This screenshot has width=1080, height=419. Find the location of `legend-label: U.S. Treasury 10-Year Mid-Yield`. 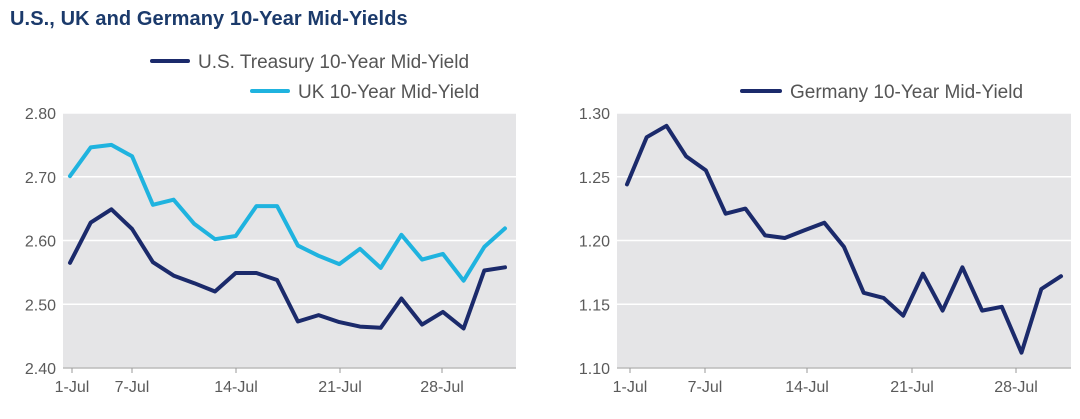

legend-label: U.S. Treasury 10-Year Mid-Yield is located at coordinates (333, 62).